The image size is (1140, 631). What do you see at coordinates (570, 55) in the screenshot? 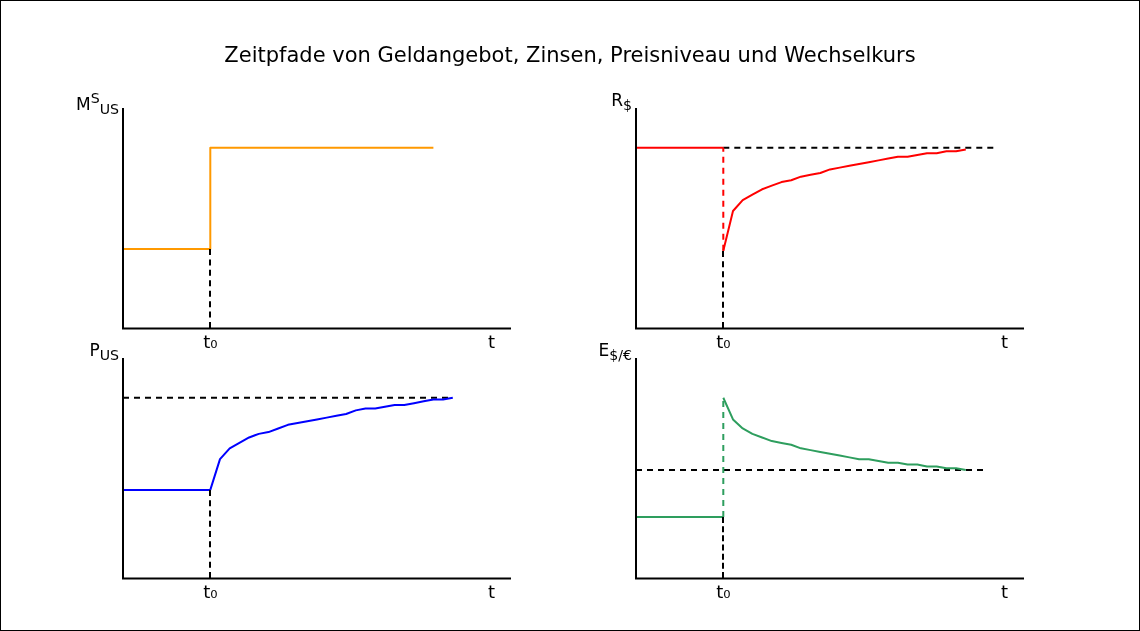
I see `text: Zeitpfade von Geldangebot, Zinsen, Preisniveau und Wechselkurs` at bounding box center [570, 55].